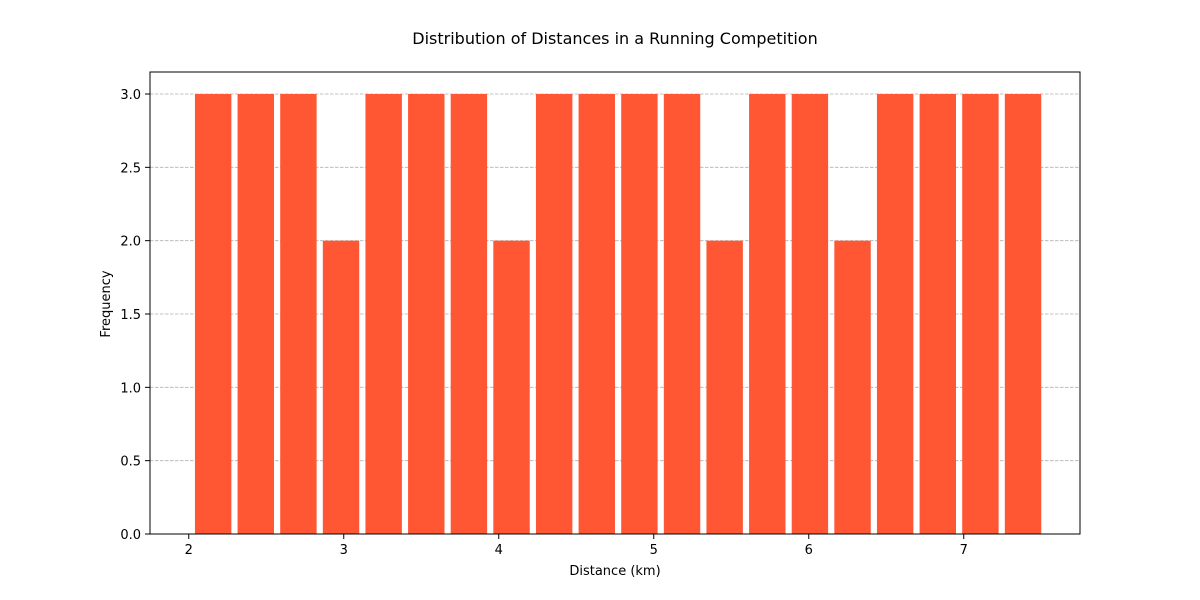 The width and height of the screenshot is (1200, 600). Describe the element at coordinates (130, 535) in the screenshot. I see `y-tick-label: 0.0` at that location.